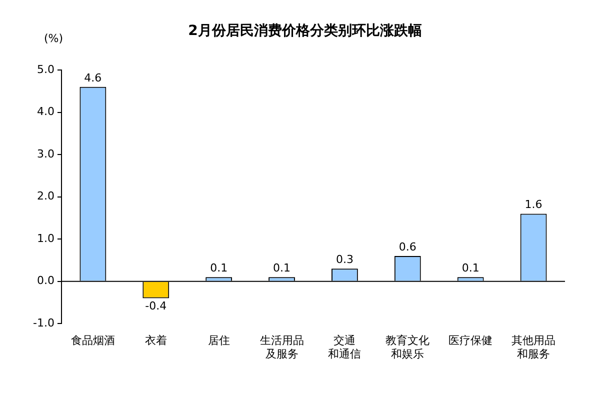  What do you see at coordinates (45, 69) in the screenshot?
I see `y-tick-label: 5.0` at bounding box center [45, 69].